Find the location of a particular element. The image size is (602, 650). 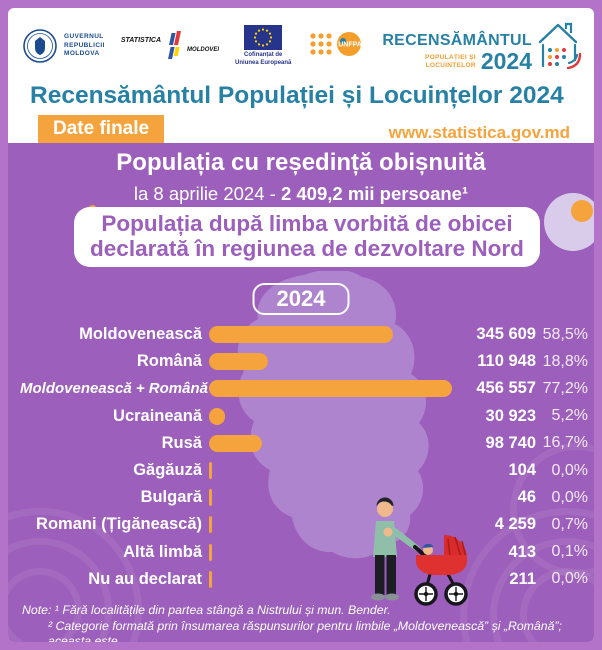

decorative-circle is located at coordinates (569, 222).